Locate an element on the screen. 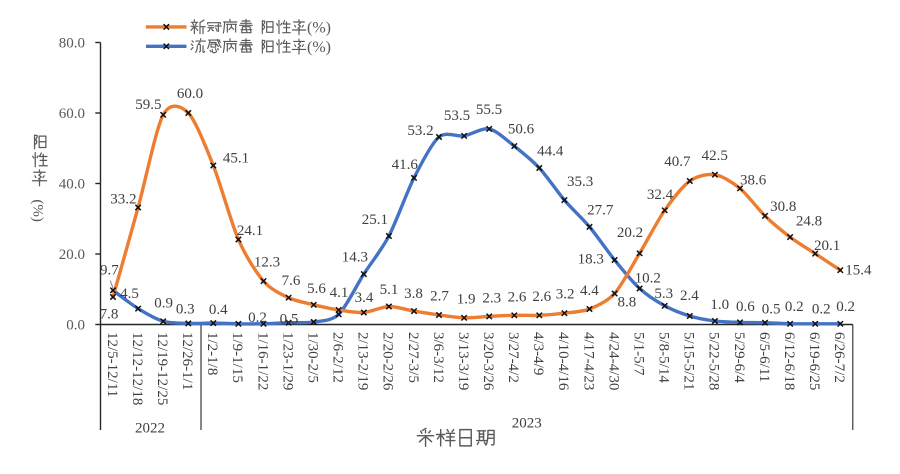 This screenshot has width=900, height=474. svg-text: 8.8 is located at coordinates (627, 303).